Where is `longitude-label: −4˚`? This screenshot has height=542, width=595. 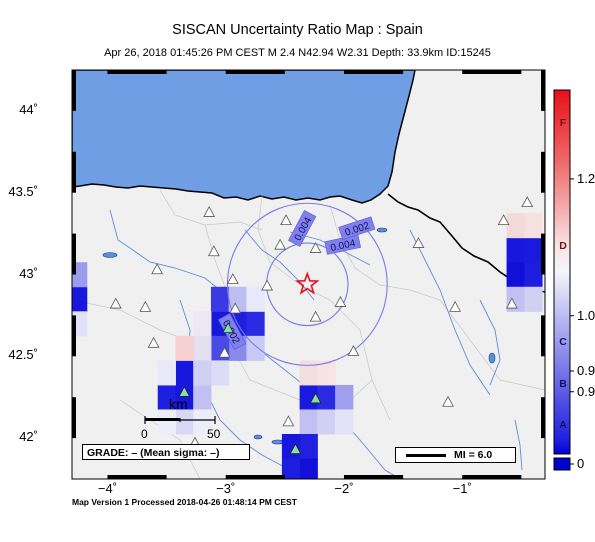
longitude-label: −4˚ is located at coordinates (107, 488).